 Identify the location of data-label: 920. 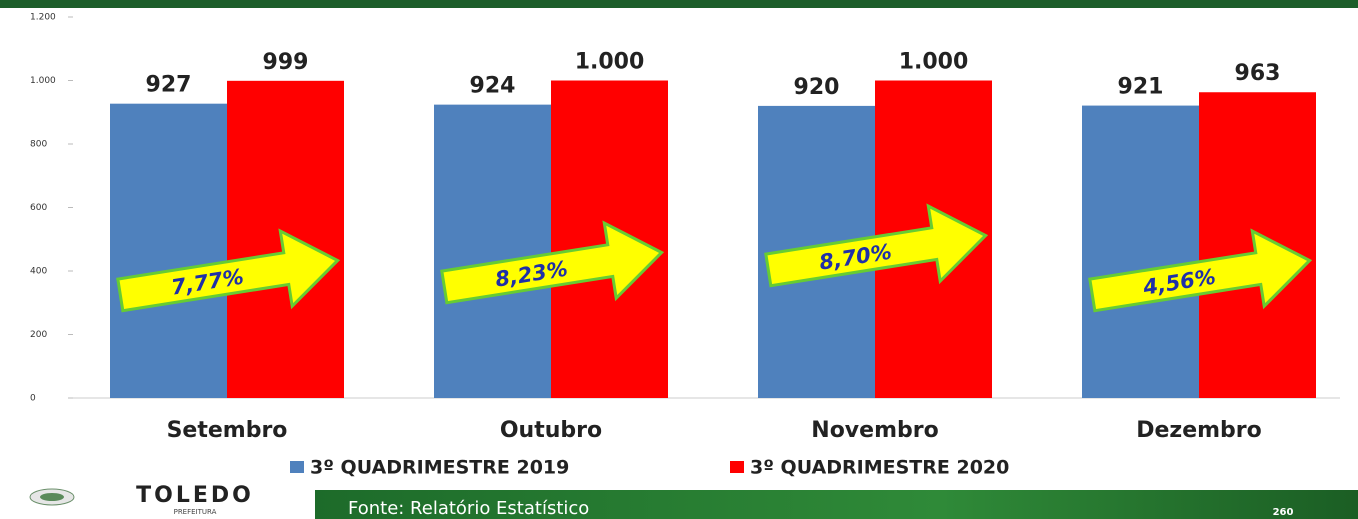
(817, 87).